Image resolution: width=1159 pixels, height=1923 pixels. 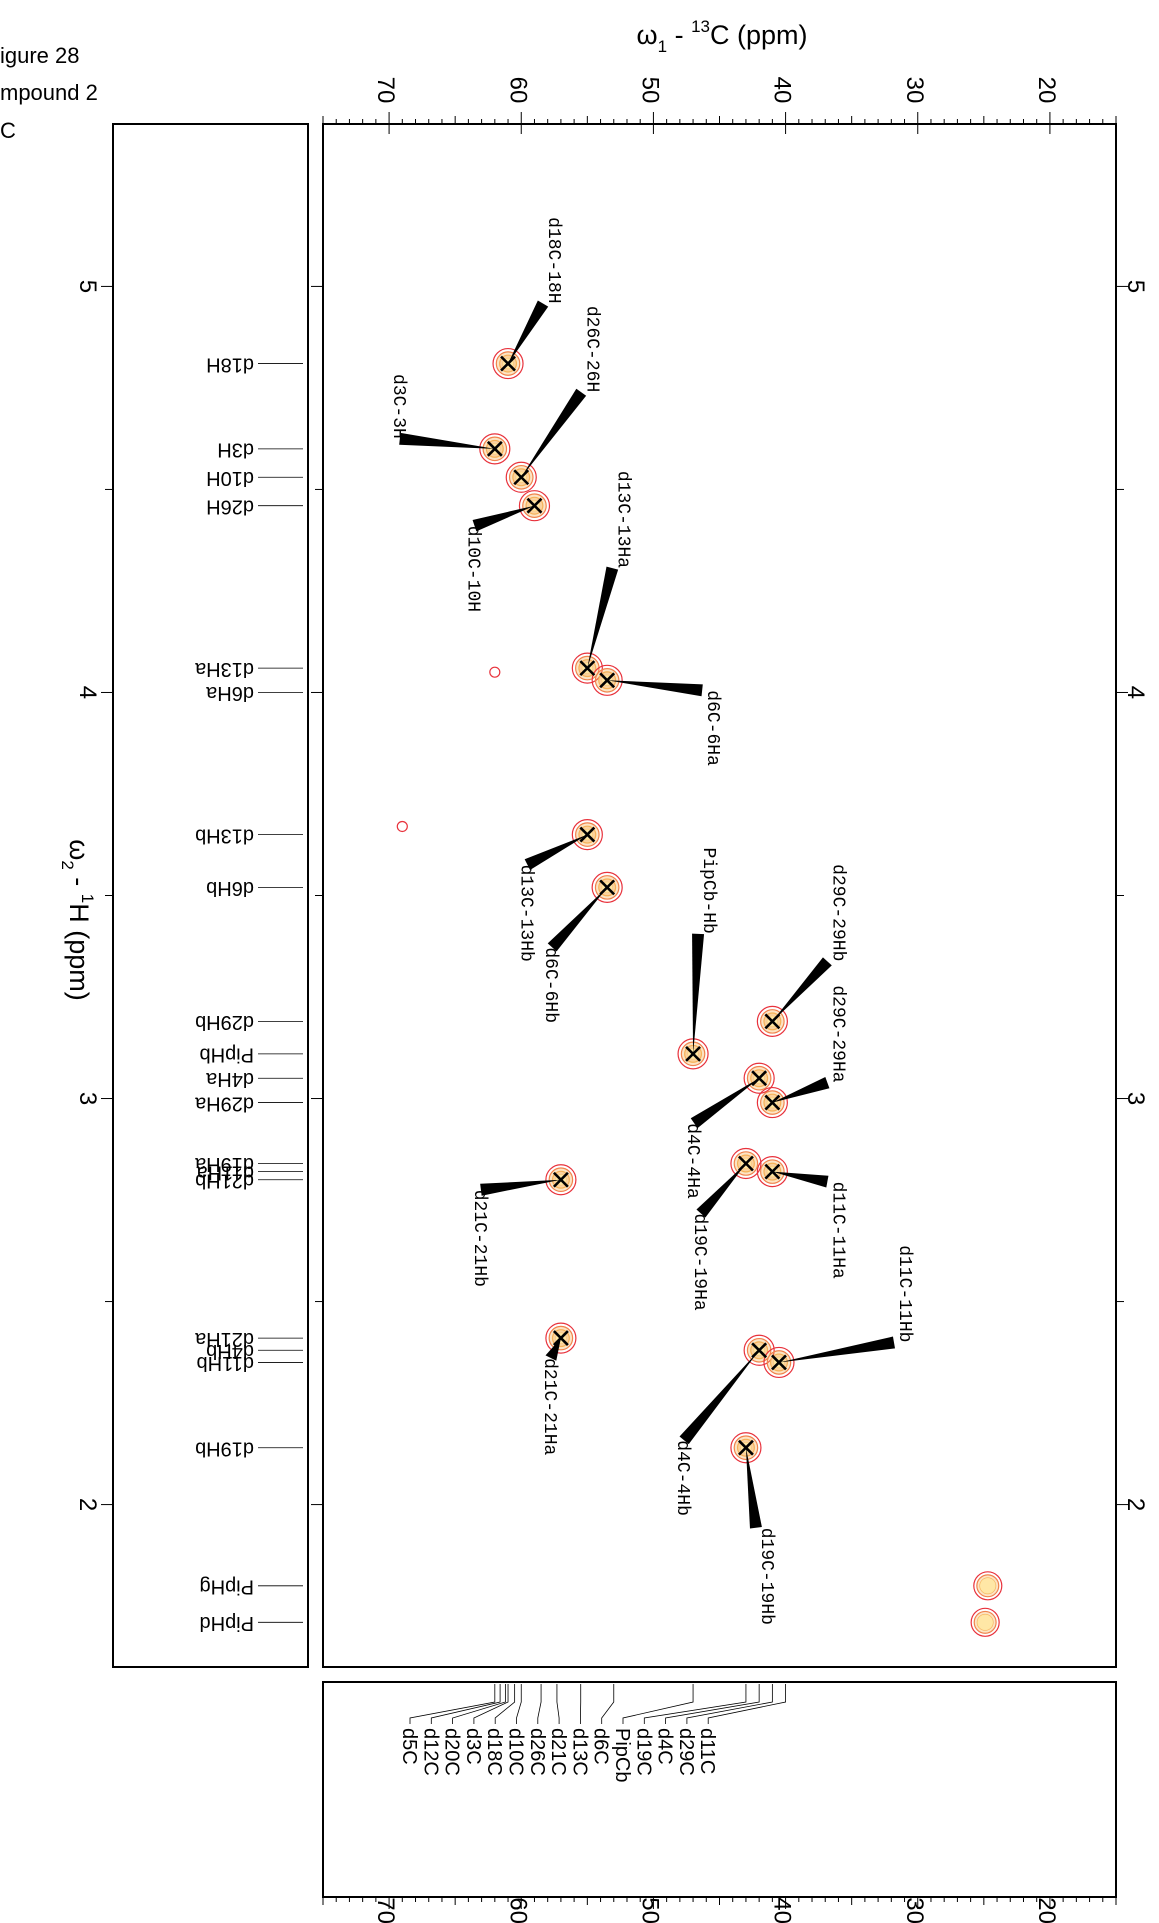 What do you see at coordinates (537, 1752) in the screenshot?
I see `c-proj-label: d26C` at bounding box center [537, 1752].